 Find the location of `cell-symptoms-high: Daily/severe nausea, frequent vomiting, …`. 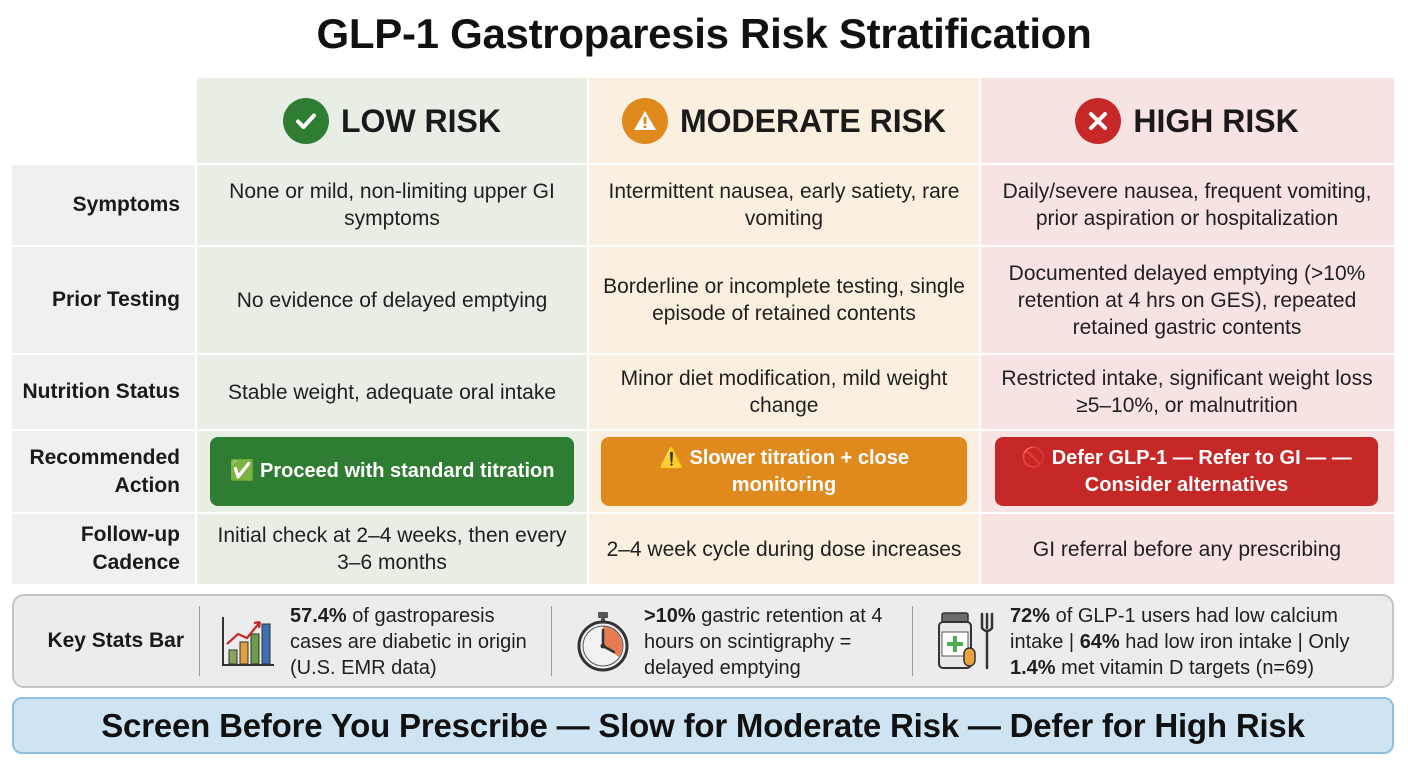

cell-symptoms-high: Daily/severe nausea, frequent vomiting, … is located at coordinates (1187, 205).